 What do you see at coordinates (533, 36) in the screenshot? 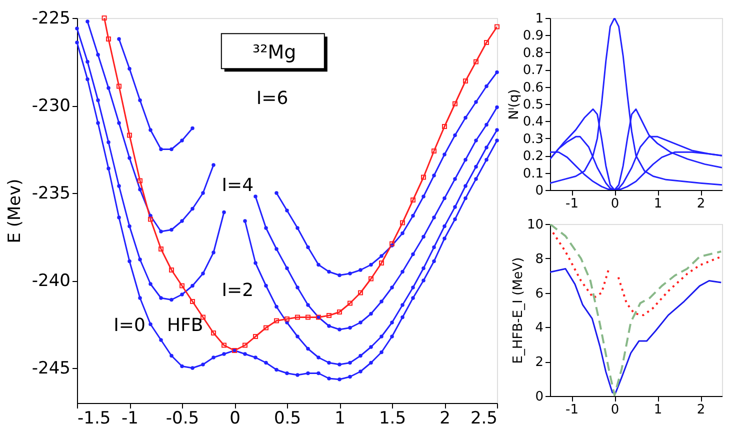
I see `y-tick-label: 0.9` at bounding box center [533, 36].